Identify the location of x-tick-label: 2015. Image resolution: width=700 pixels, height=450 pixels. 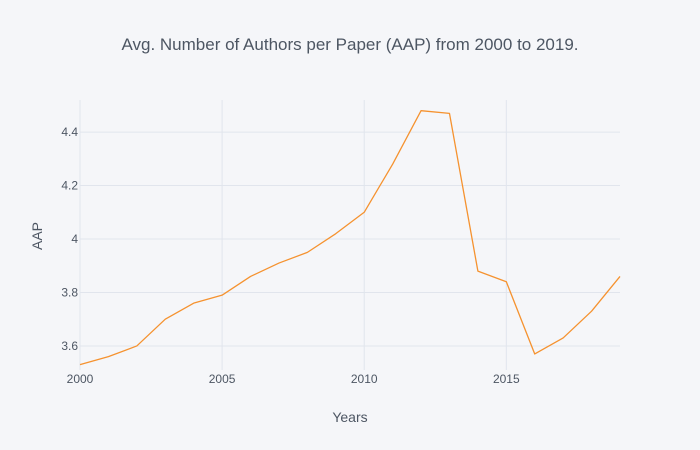
(506, 379).